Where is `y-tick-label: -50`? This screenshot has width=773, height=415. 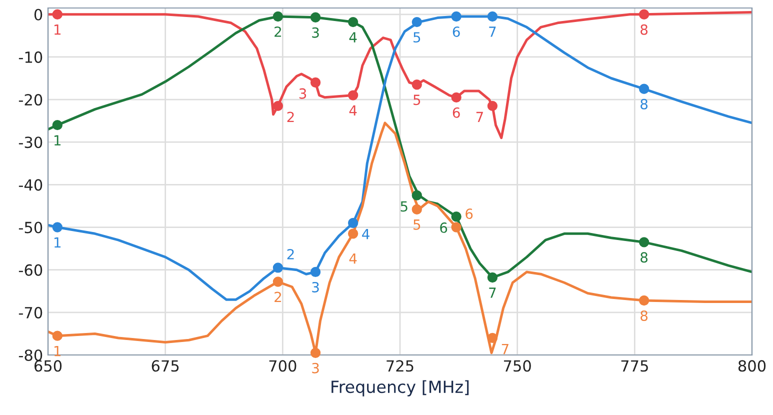 y-tick-label: -50 is located at coordinates (30, 228).